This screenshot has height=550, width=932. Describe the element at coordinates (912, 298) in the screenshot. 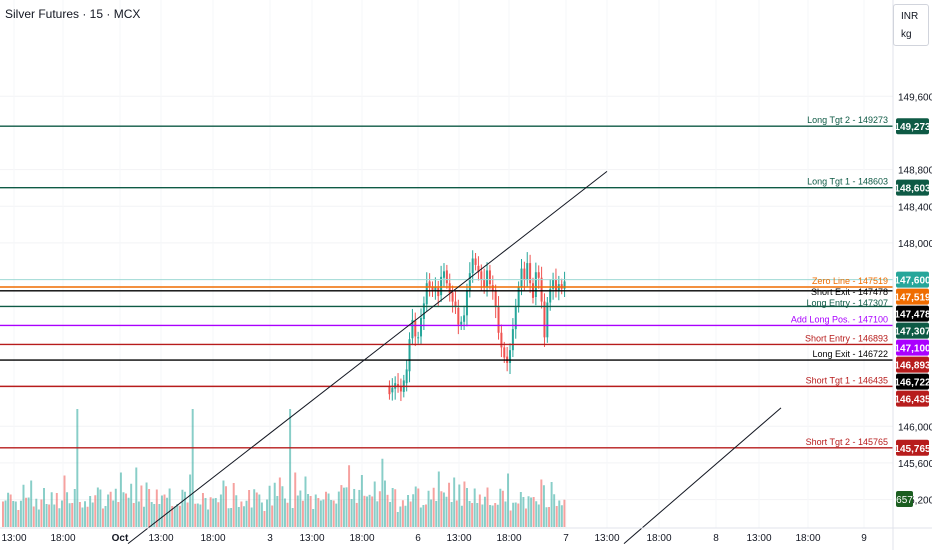

I see `price-tag-label: 147,519` at that location.